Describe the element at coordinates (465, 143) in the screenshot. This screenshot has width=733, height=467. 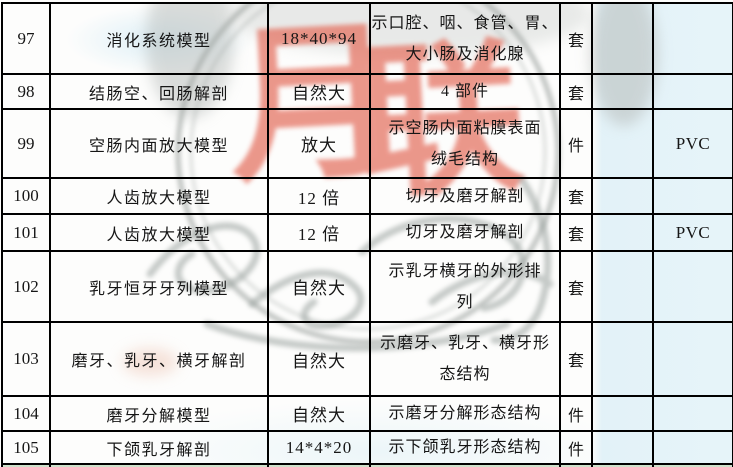
I see `description-cell: 示空肠内面粘膜表面 绒毛结构` at that location.